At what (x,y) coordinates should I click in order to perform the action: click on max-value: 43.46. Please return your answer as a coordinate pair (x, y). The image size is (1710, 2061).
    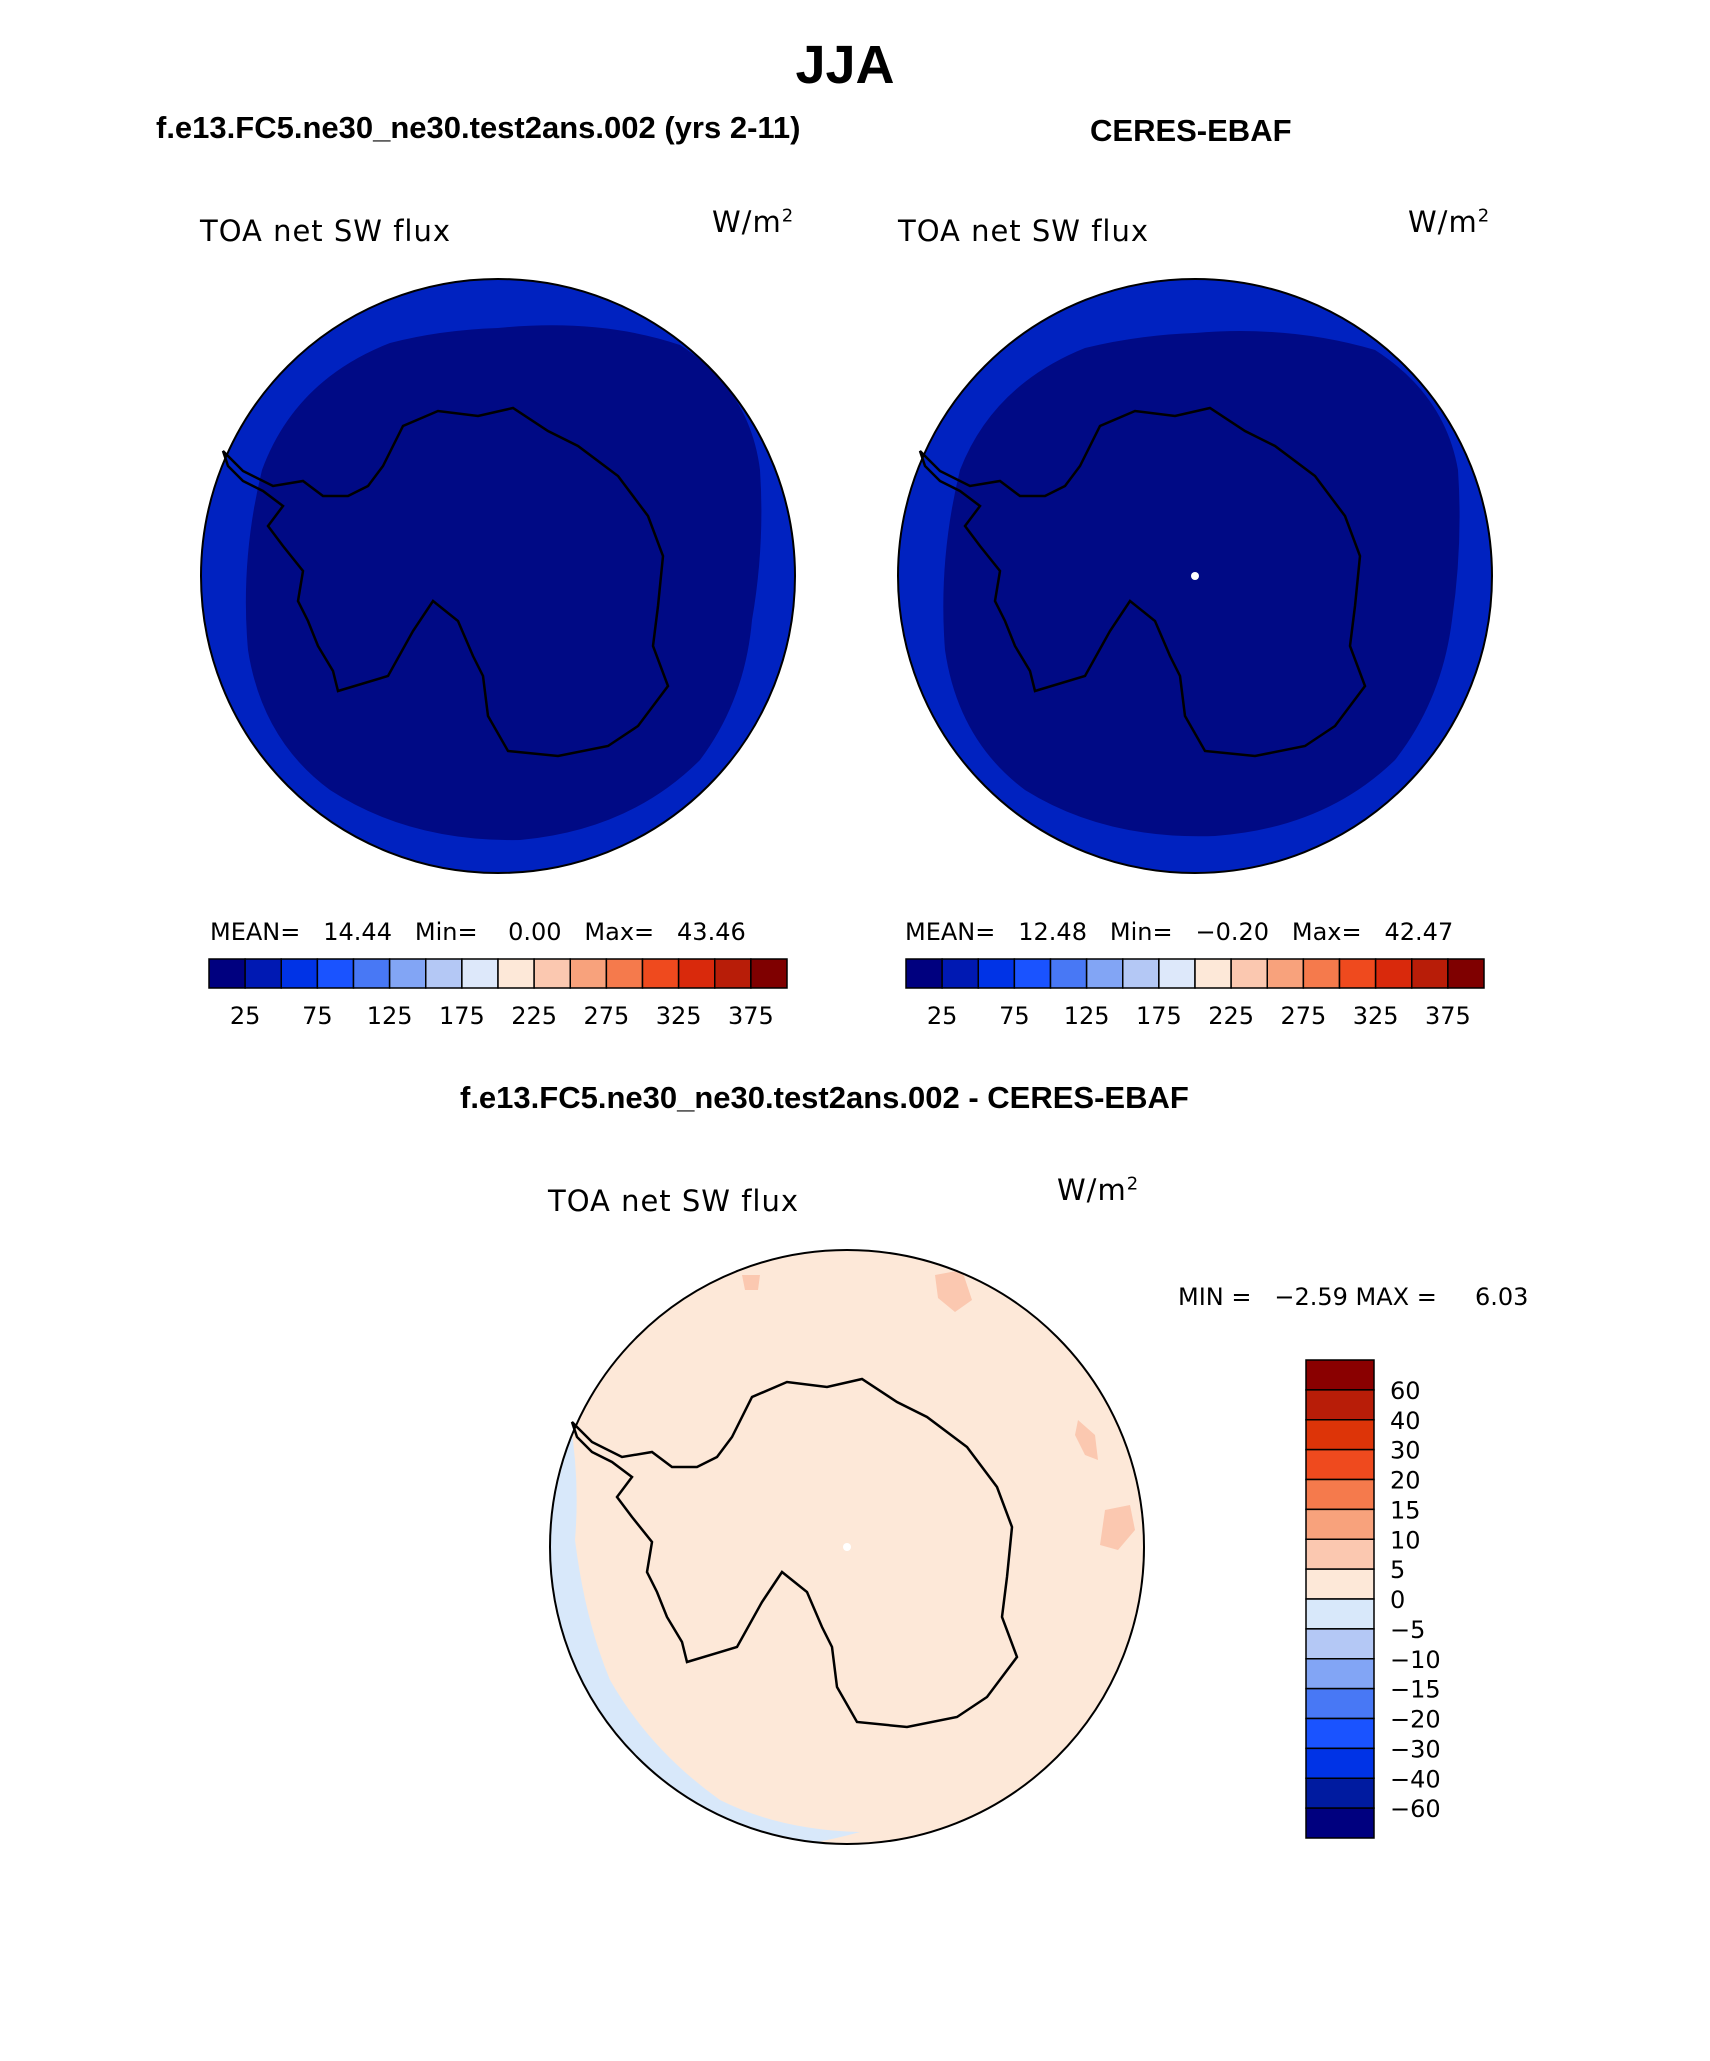
    Looking at the image, I should click on (711, 932).